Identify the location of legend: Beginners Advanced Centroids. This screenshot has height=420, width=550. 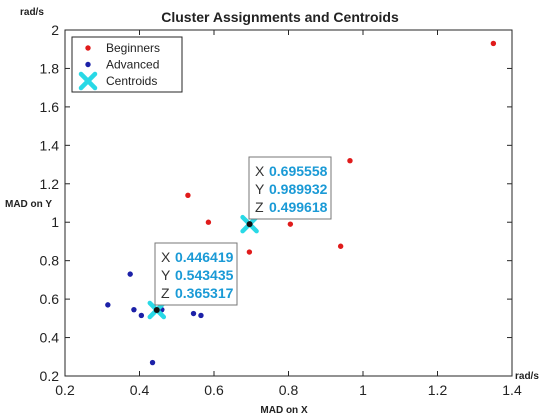
(127, 64).